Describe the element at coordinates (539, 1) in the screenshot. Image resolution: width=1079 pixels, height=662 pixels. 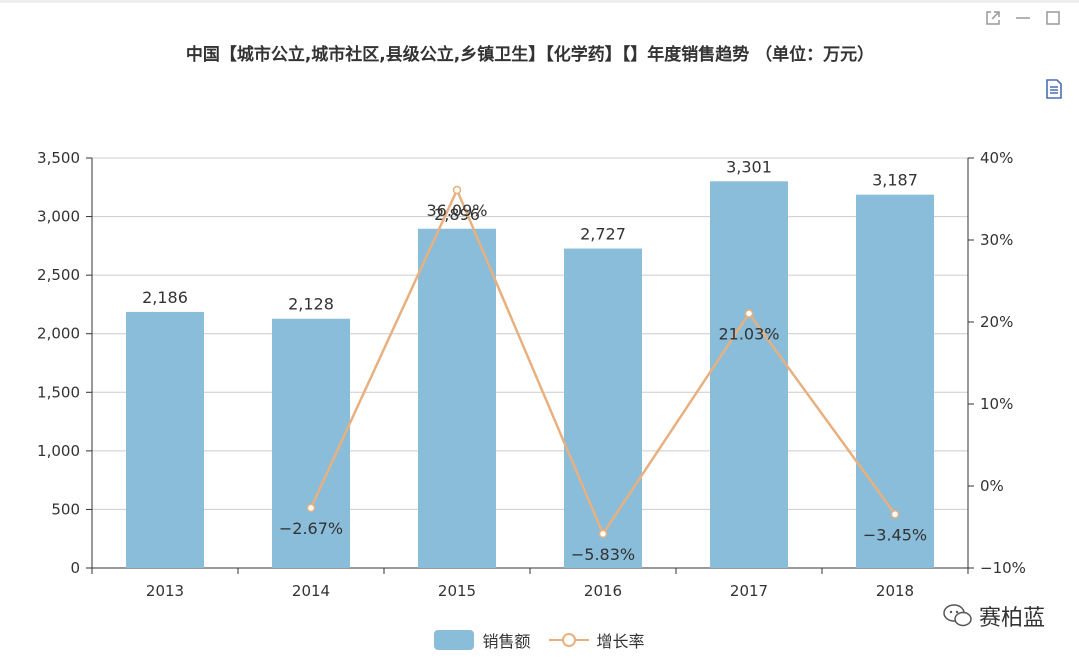
I see `top-border` at that location.